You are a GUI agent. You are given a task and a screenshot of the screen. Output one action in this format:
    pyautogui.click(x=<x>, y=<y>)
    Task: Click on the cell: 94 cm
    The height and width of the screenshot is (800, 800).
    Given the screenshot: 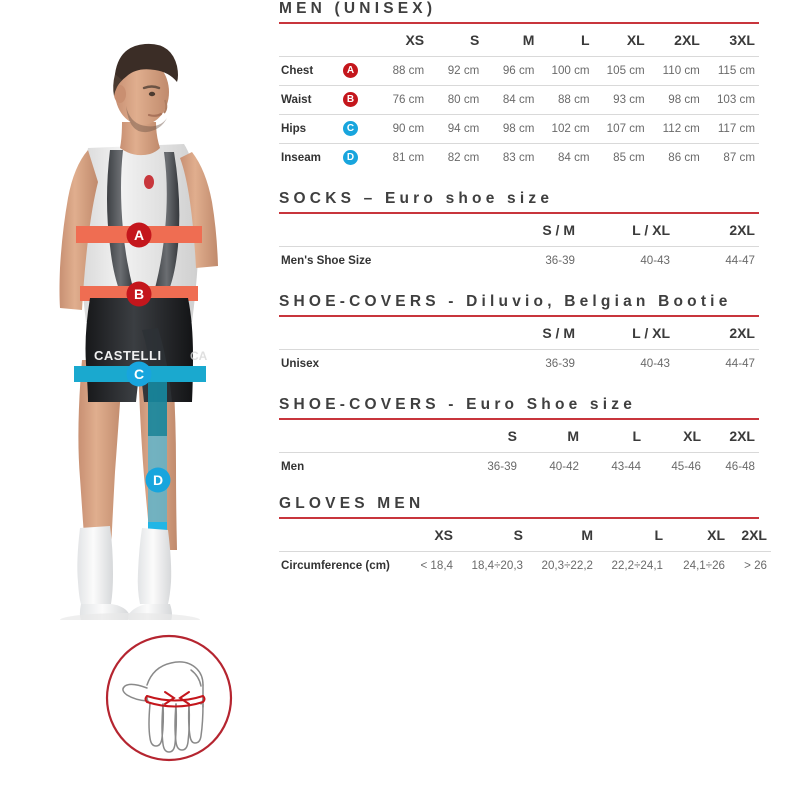 What is the action you would take?
    pyautogui.click(x=463, y=129)
    